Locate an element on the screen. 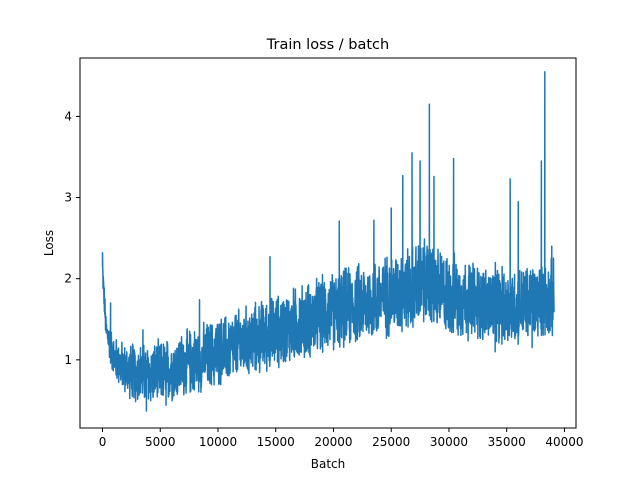 The height and width of the screenshot is (480, 640). x-tick-label: 20000 is located at coordinates (333, 442).